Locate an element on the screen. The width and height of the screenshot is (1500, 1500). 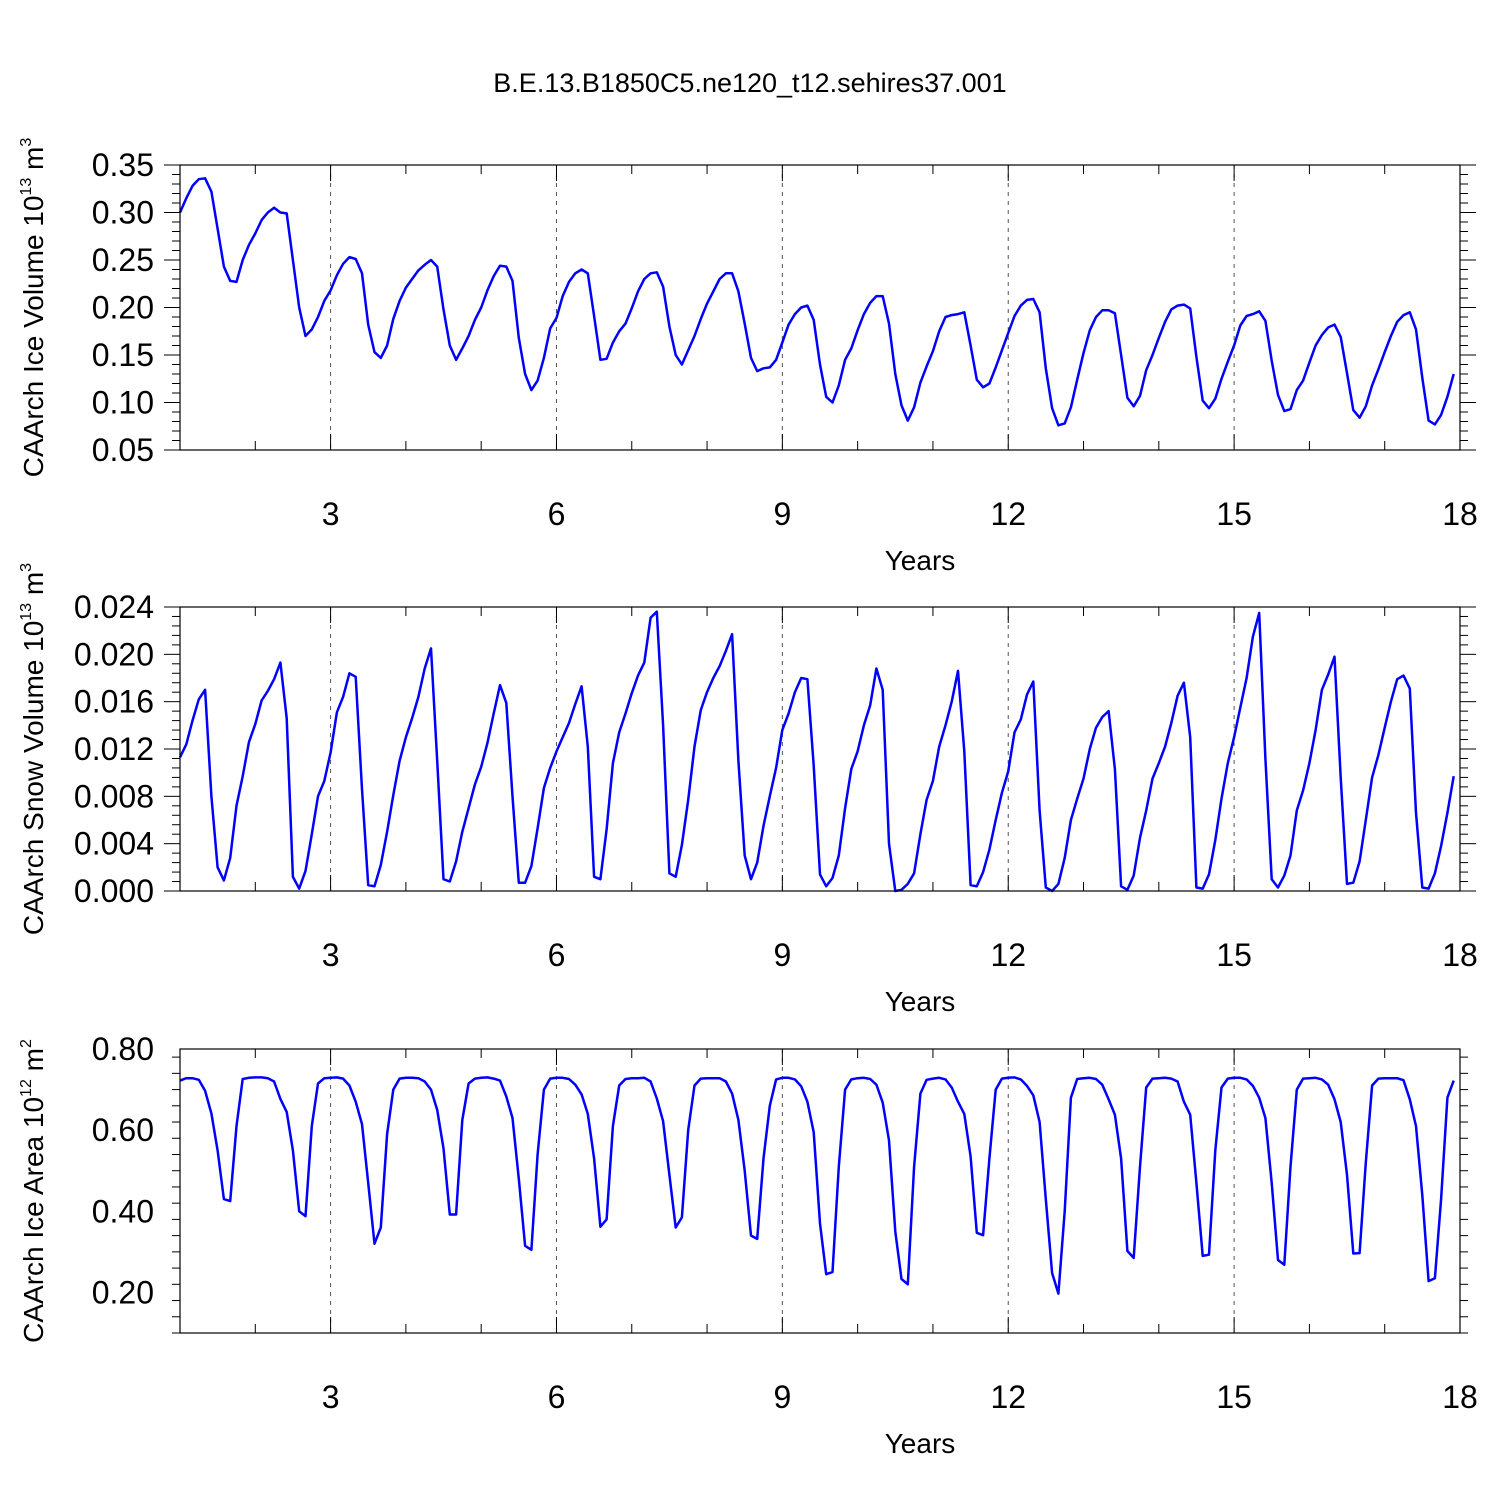
y-tick-label: 0.40 is located at coordinates (123, 1211).